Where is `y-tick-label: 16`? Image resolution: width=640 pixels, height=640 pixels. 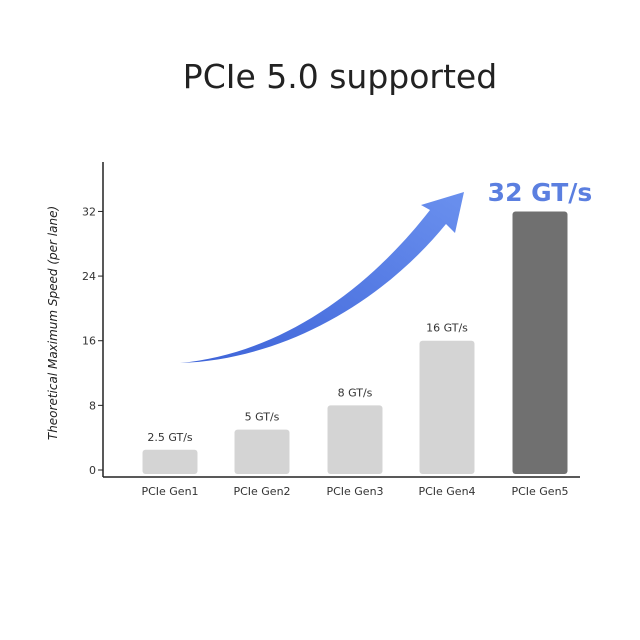 y-tick-label: 16 is located at coordinates (89, 341).